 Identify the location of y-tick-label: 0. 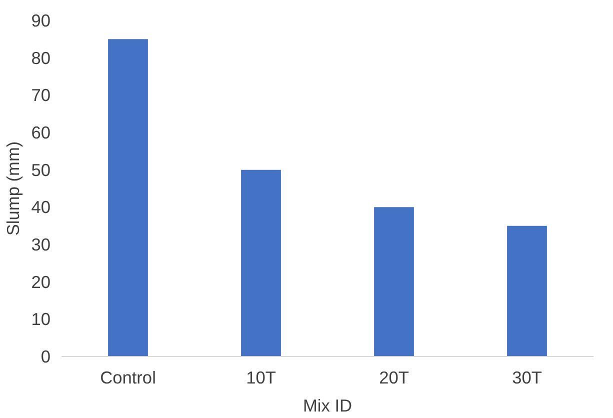
(45, 356).